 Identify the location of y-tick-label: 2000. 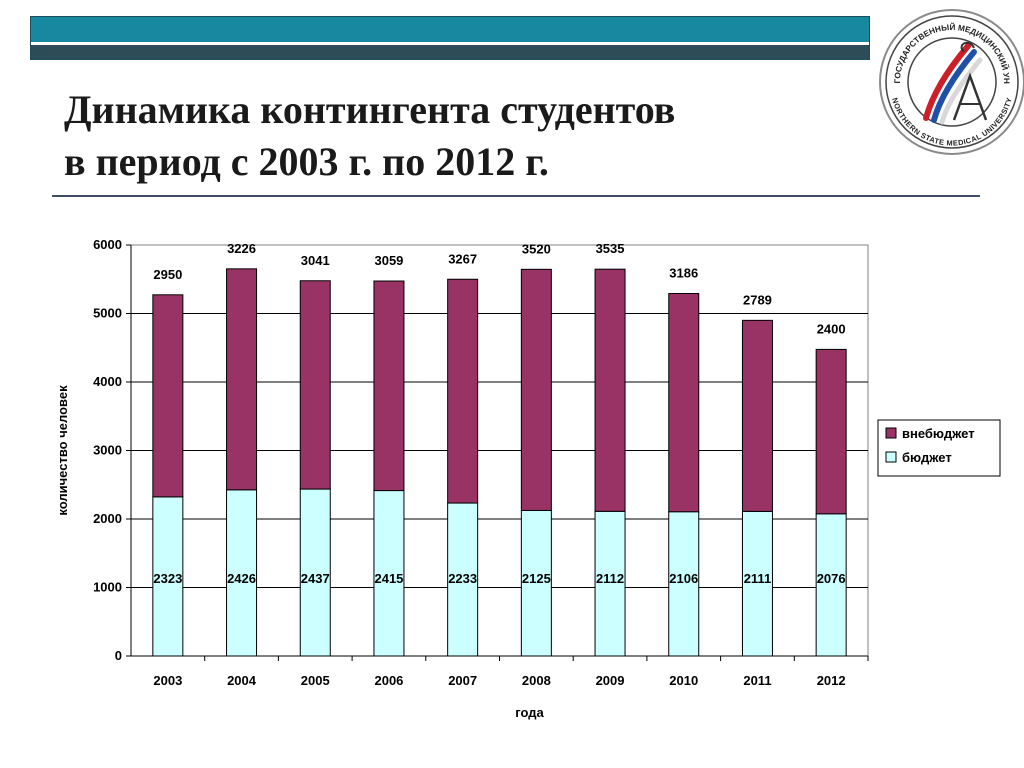
(107, 518).